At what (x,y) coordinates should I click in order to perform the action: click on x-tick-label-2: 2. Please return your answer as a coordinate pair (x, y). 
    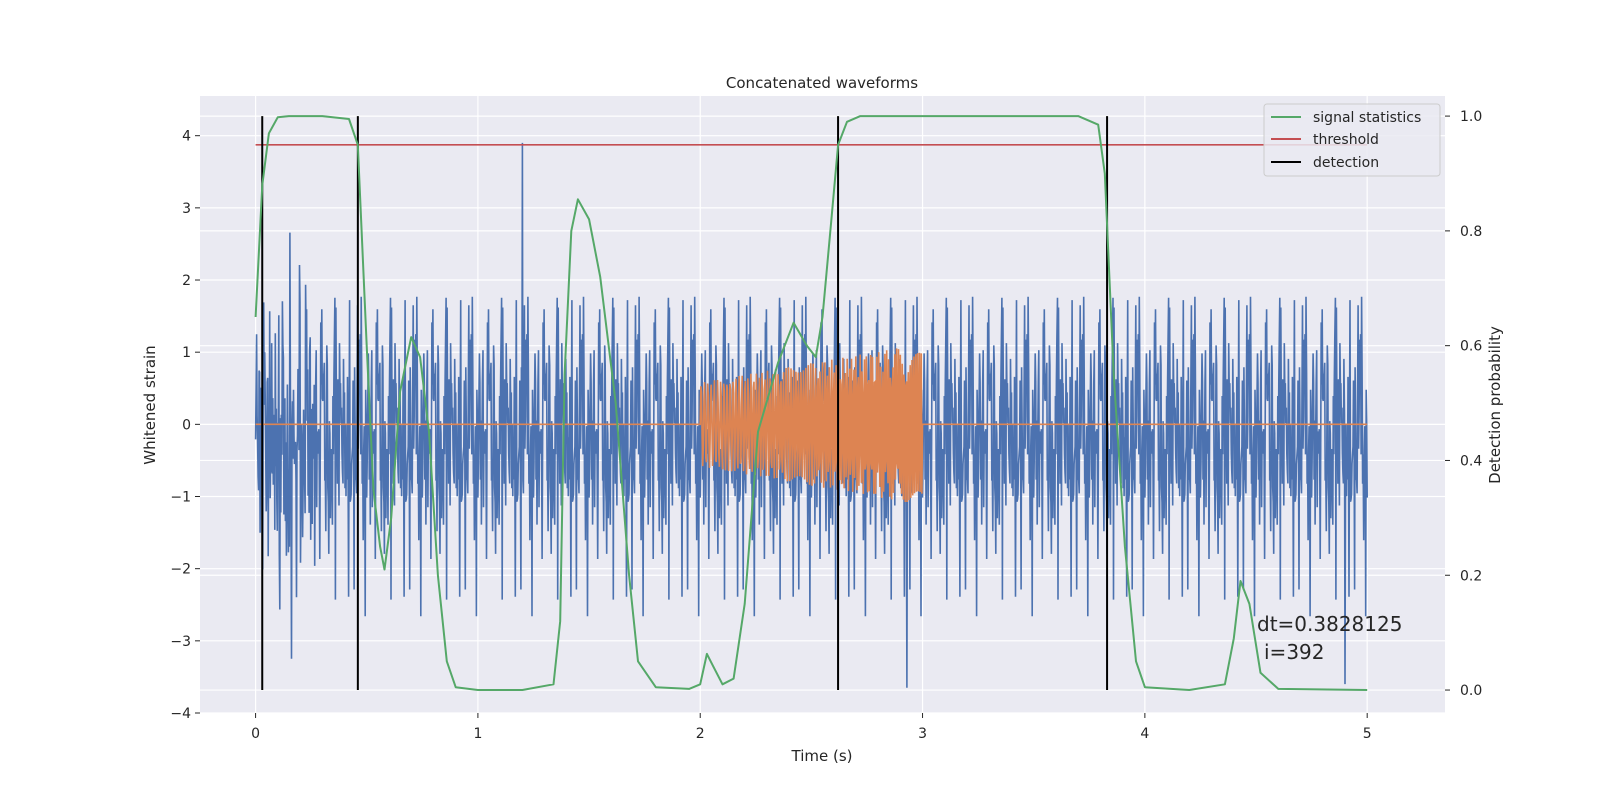
    Looking at the image, I should click on (700, 734).